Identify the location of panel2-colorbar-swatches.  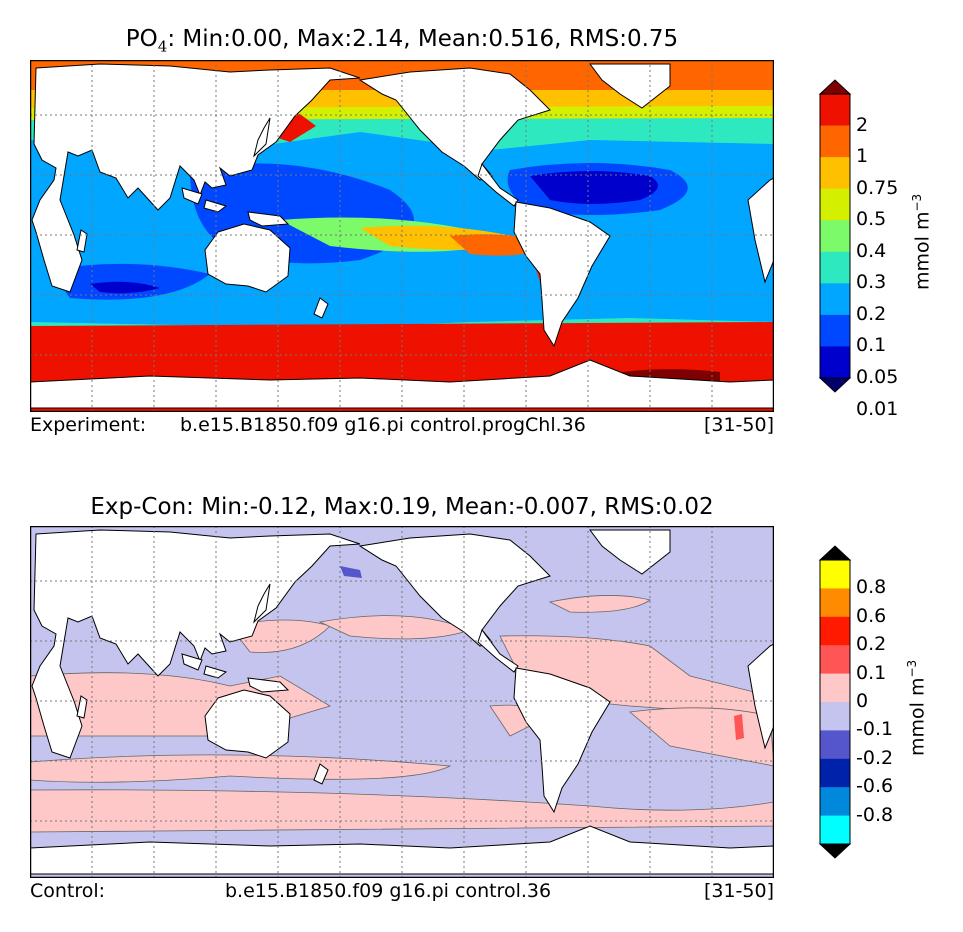
(835, 702).